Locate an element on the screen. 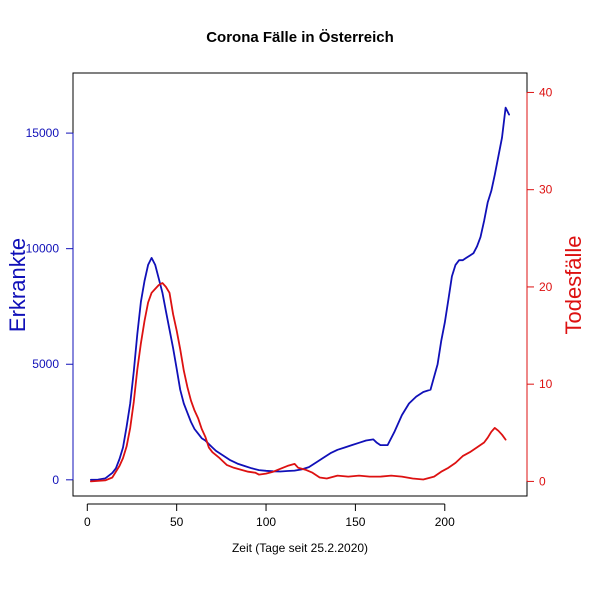 This screenshot has height=600, width=600. y-right-tick-label: 30 is located at coordinates (546, 190).